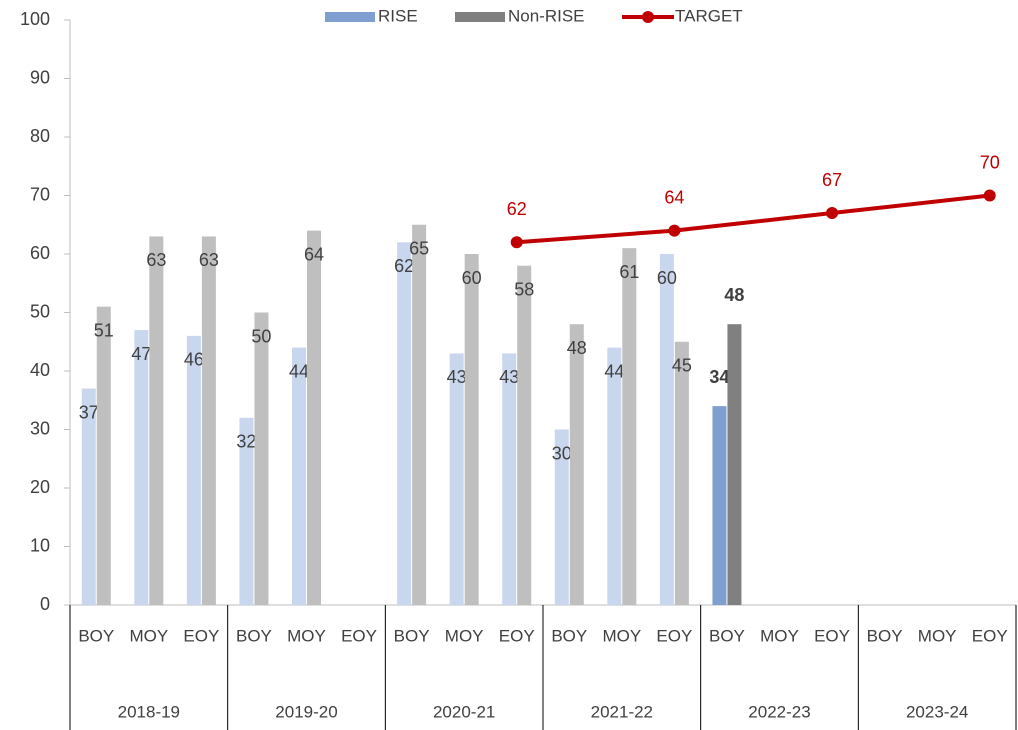 This screenshot has height=730, width=1018. What do you see at coordinates (648, 17) in the screenshot?
I see `legend-marker` at bounding box center [648, 17].